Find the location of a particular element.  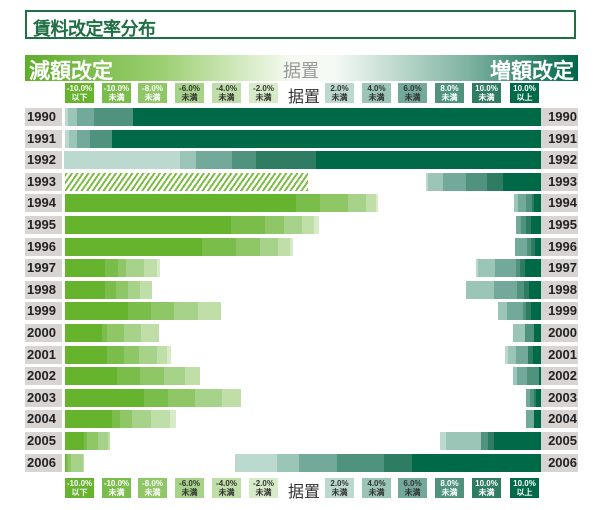

year-label-right: 1999 is located at coordinates (559, 311).